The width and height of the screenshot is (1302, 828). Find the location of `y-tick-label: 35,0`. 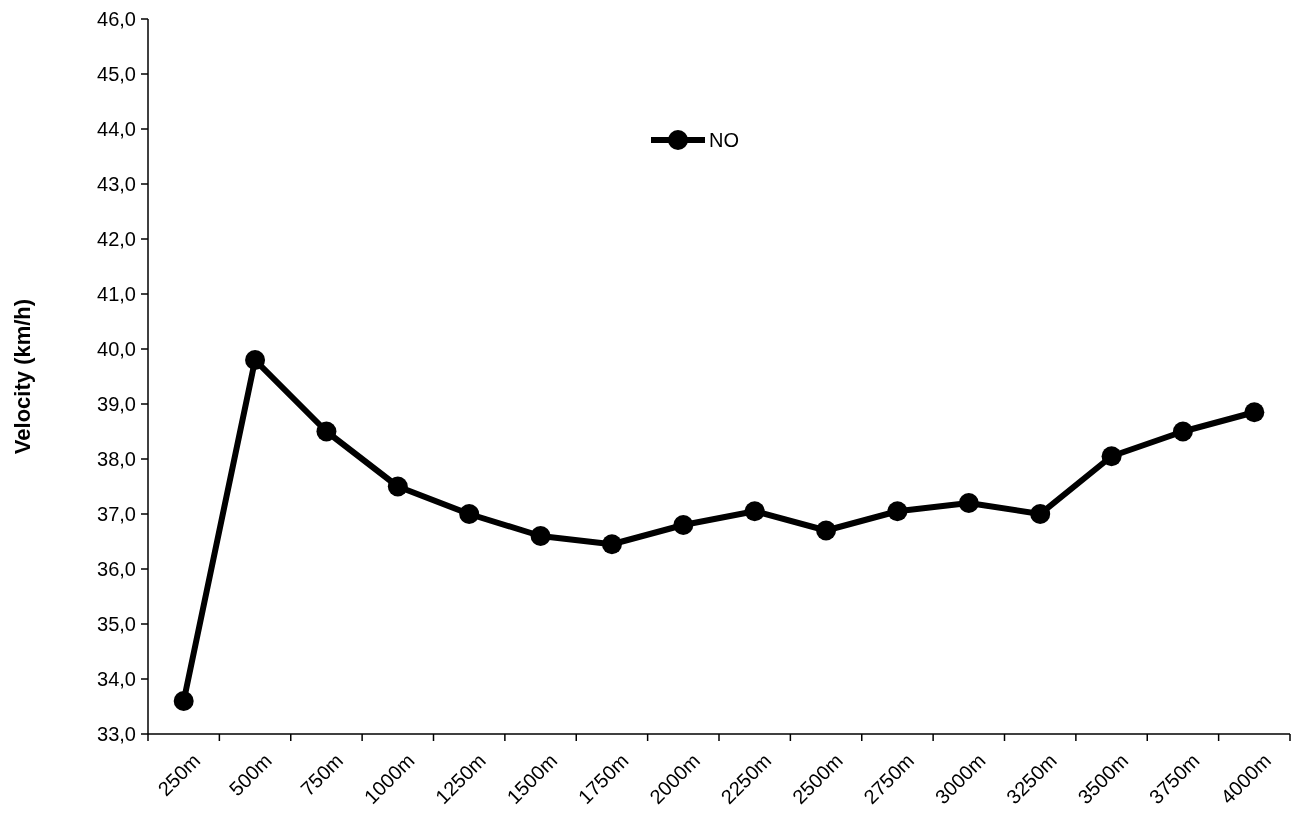

y-tick-label: 35,0 is located at coordinates (116, 624).